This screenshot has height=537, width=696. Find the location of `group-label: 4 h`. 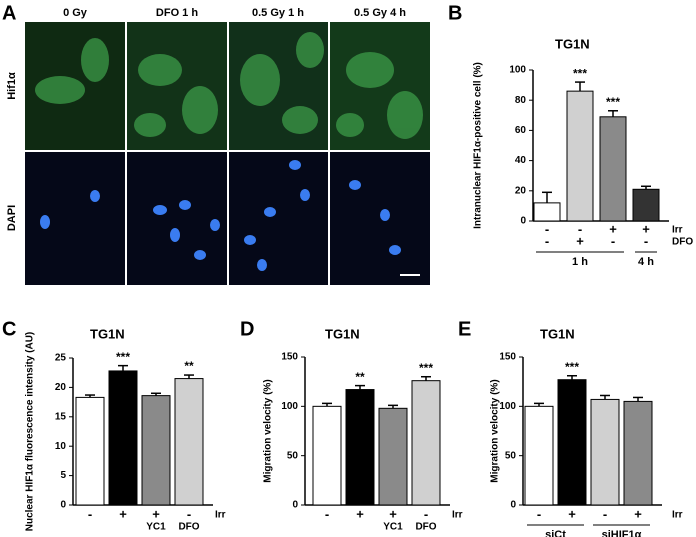

group-label: 4 h is located at coordinates (646, 262).